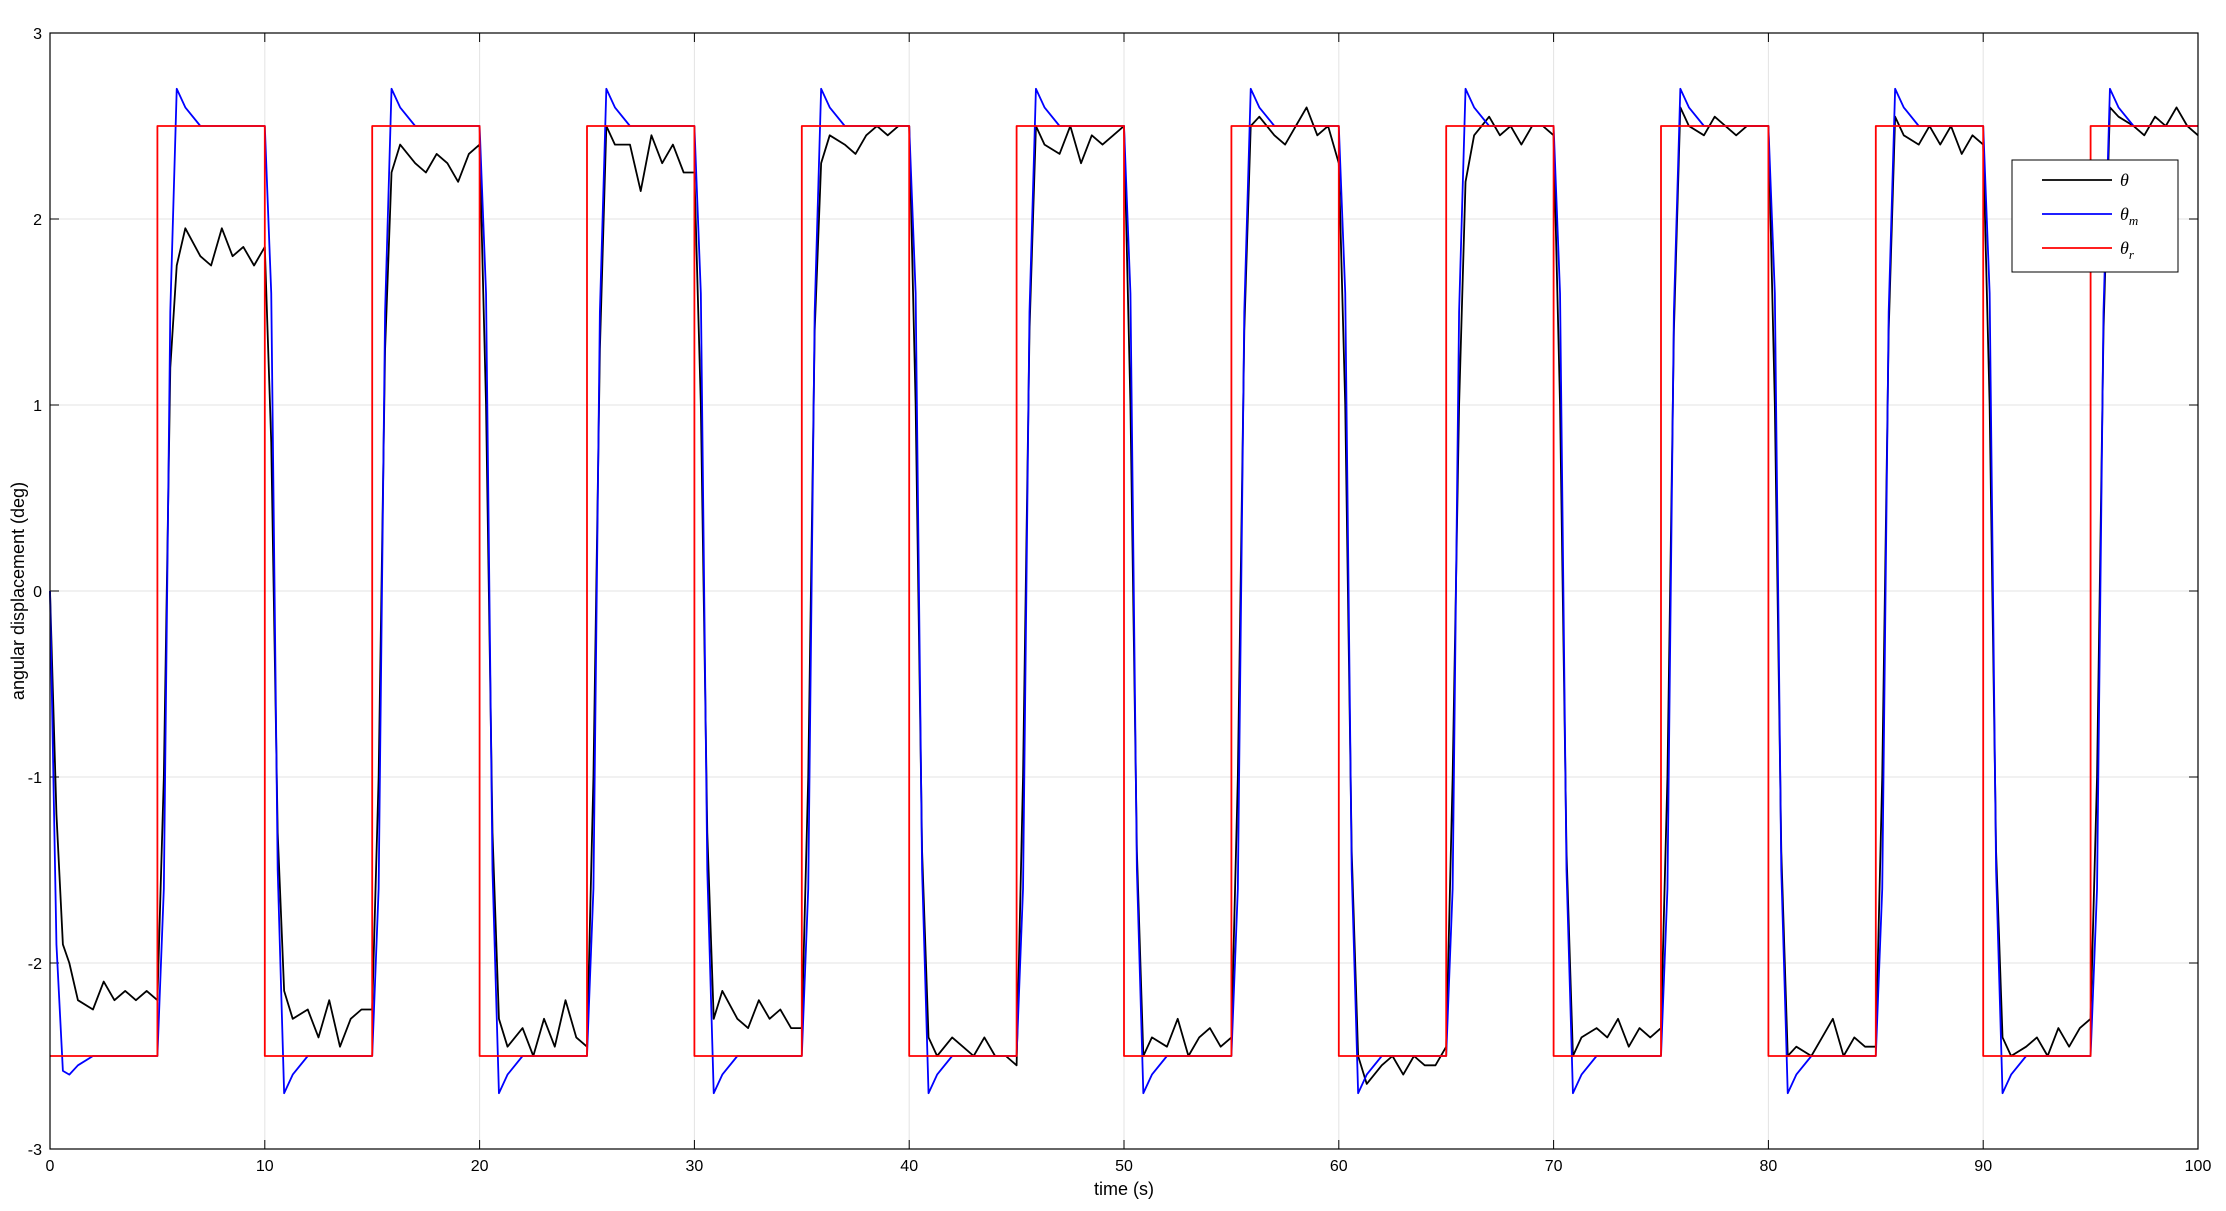 The width and height of the screenshot is (2226, 1211). What do you see at coordinates (18, 591) in the screenshot?
I see `y-axis-label: angular displacement (deg)` at bounding box center [18, 591].